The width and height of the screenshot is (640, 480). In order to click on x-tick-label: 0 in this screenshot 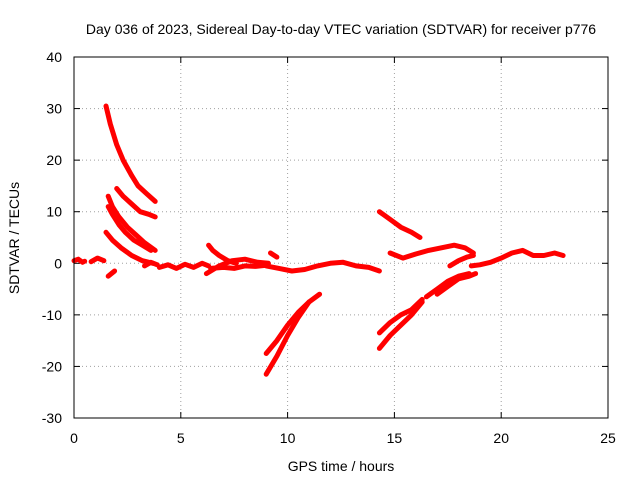, I will do `click(74, 438)`.